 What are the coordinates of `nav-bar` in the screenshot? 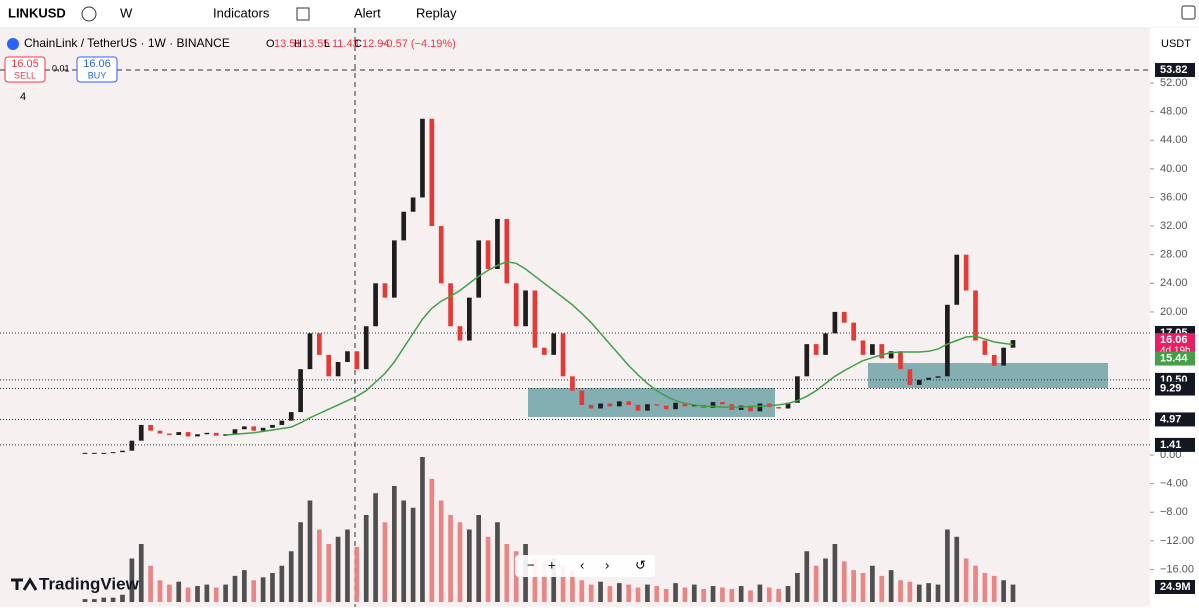 It's located at (585, 566).